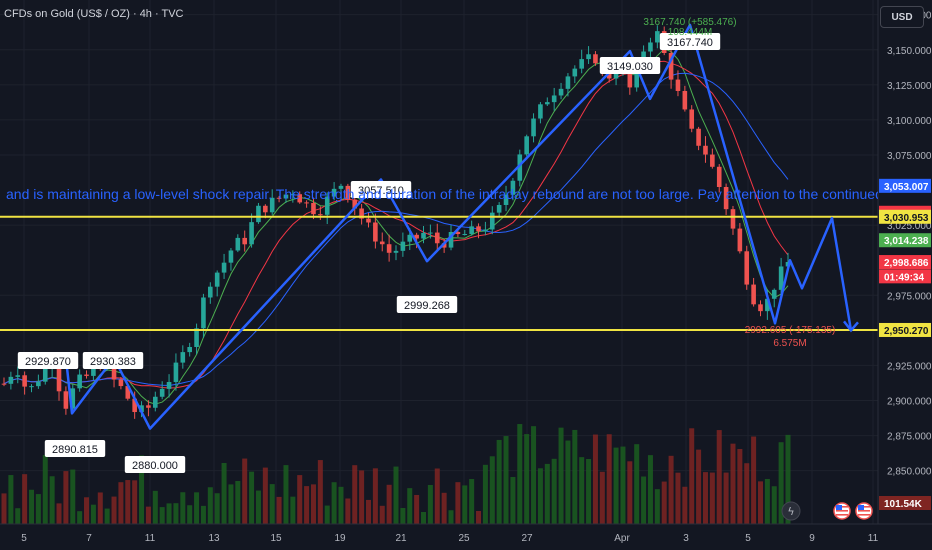  I want to click on swing-label-box, so click(48, 360).